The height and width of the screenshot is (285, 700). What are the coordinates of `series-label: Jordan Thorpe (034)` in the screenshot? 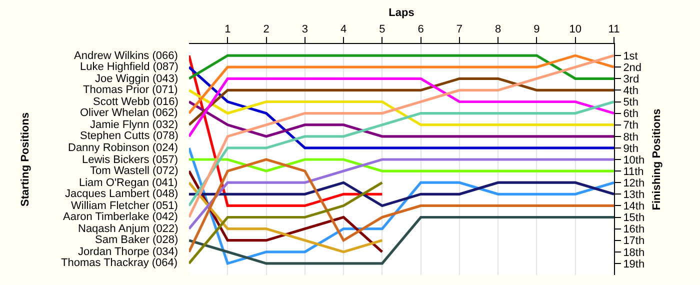 It's located at (128, 252).